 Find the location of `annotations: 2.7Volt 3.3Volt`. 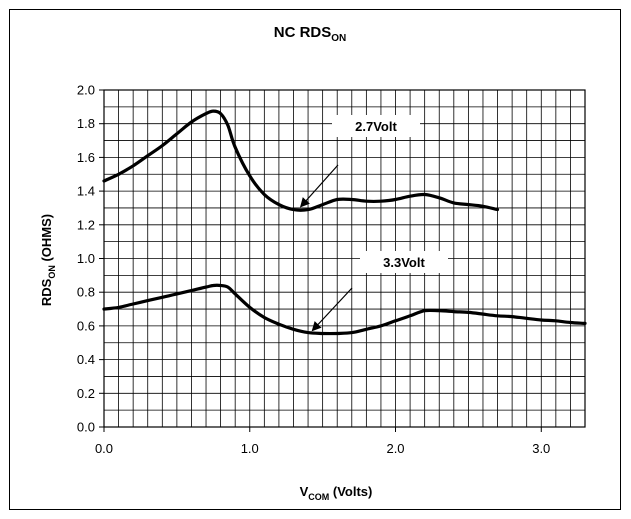

annotations: 2.7Volt 3.3Volt is located at coordinates (373, 223).